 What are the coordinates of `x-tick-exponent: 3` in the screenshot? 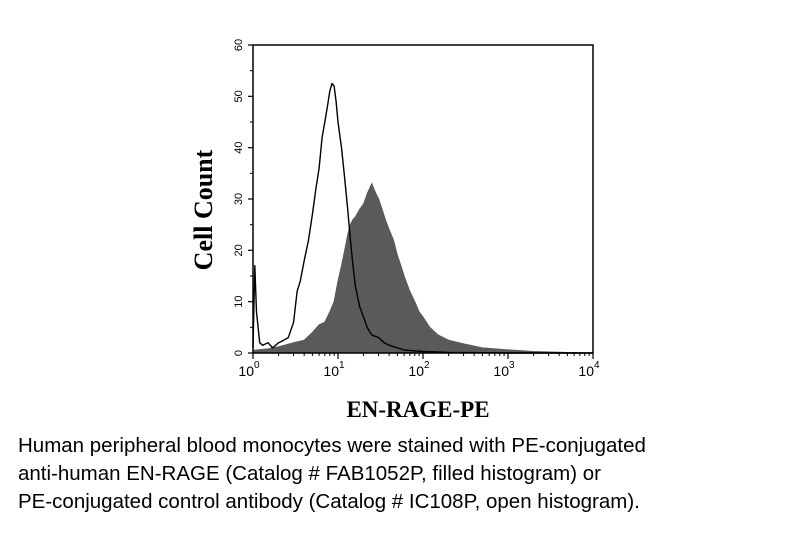 It's located at (512, 365).